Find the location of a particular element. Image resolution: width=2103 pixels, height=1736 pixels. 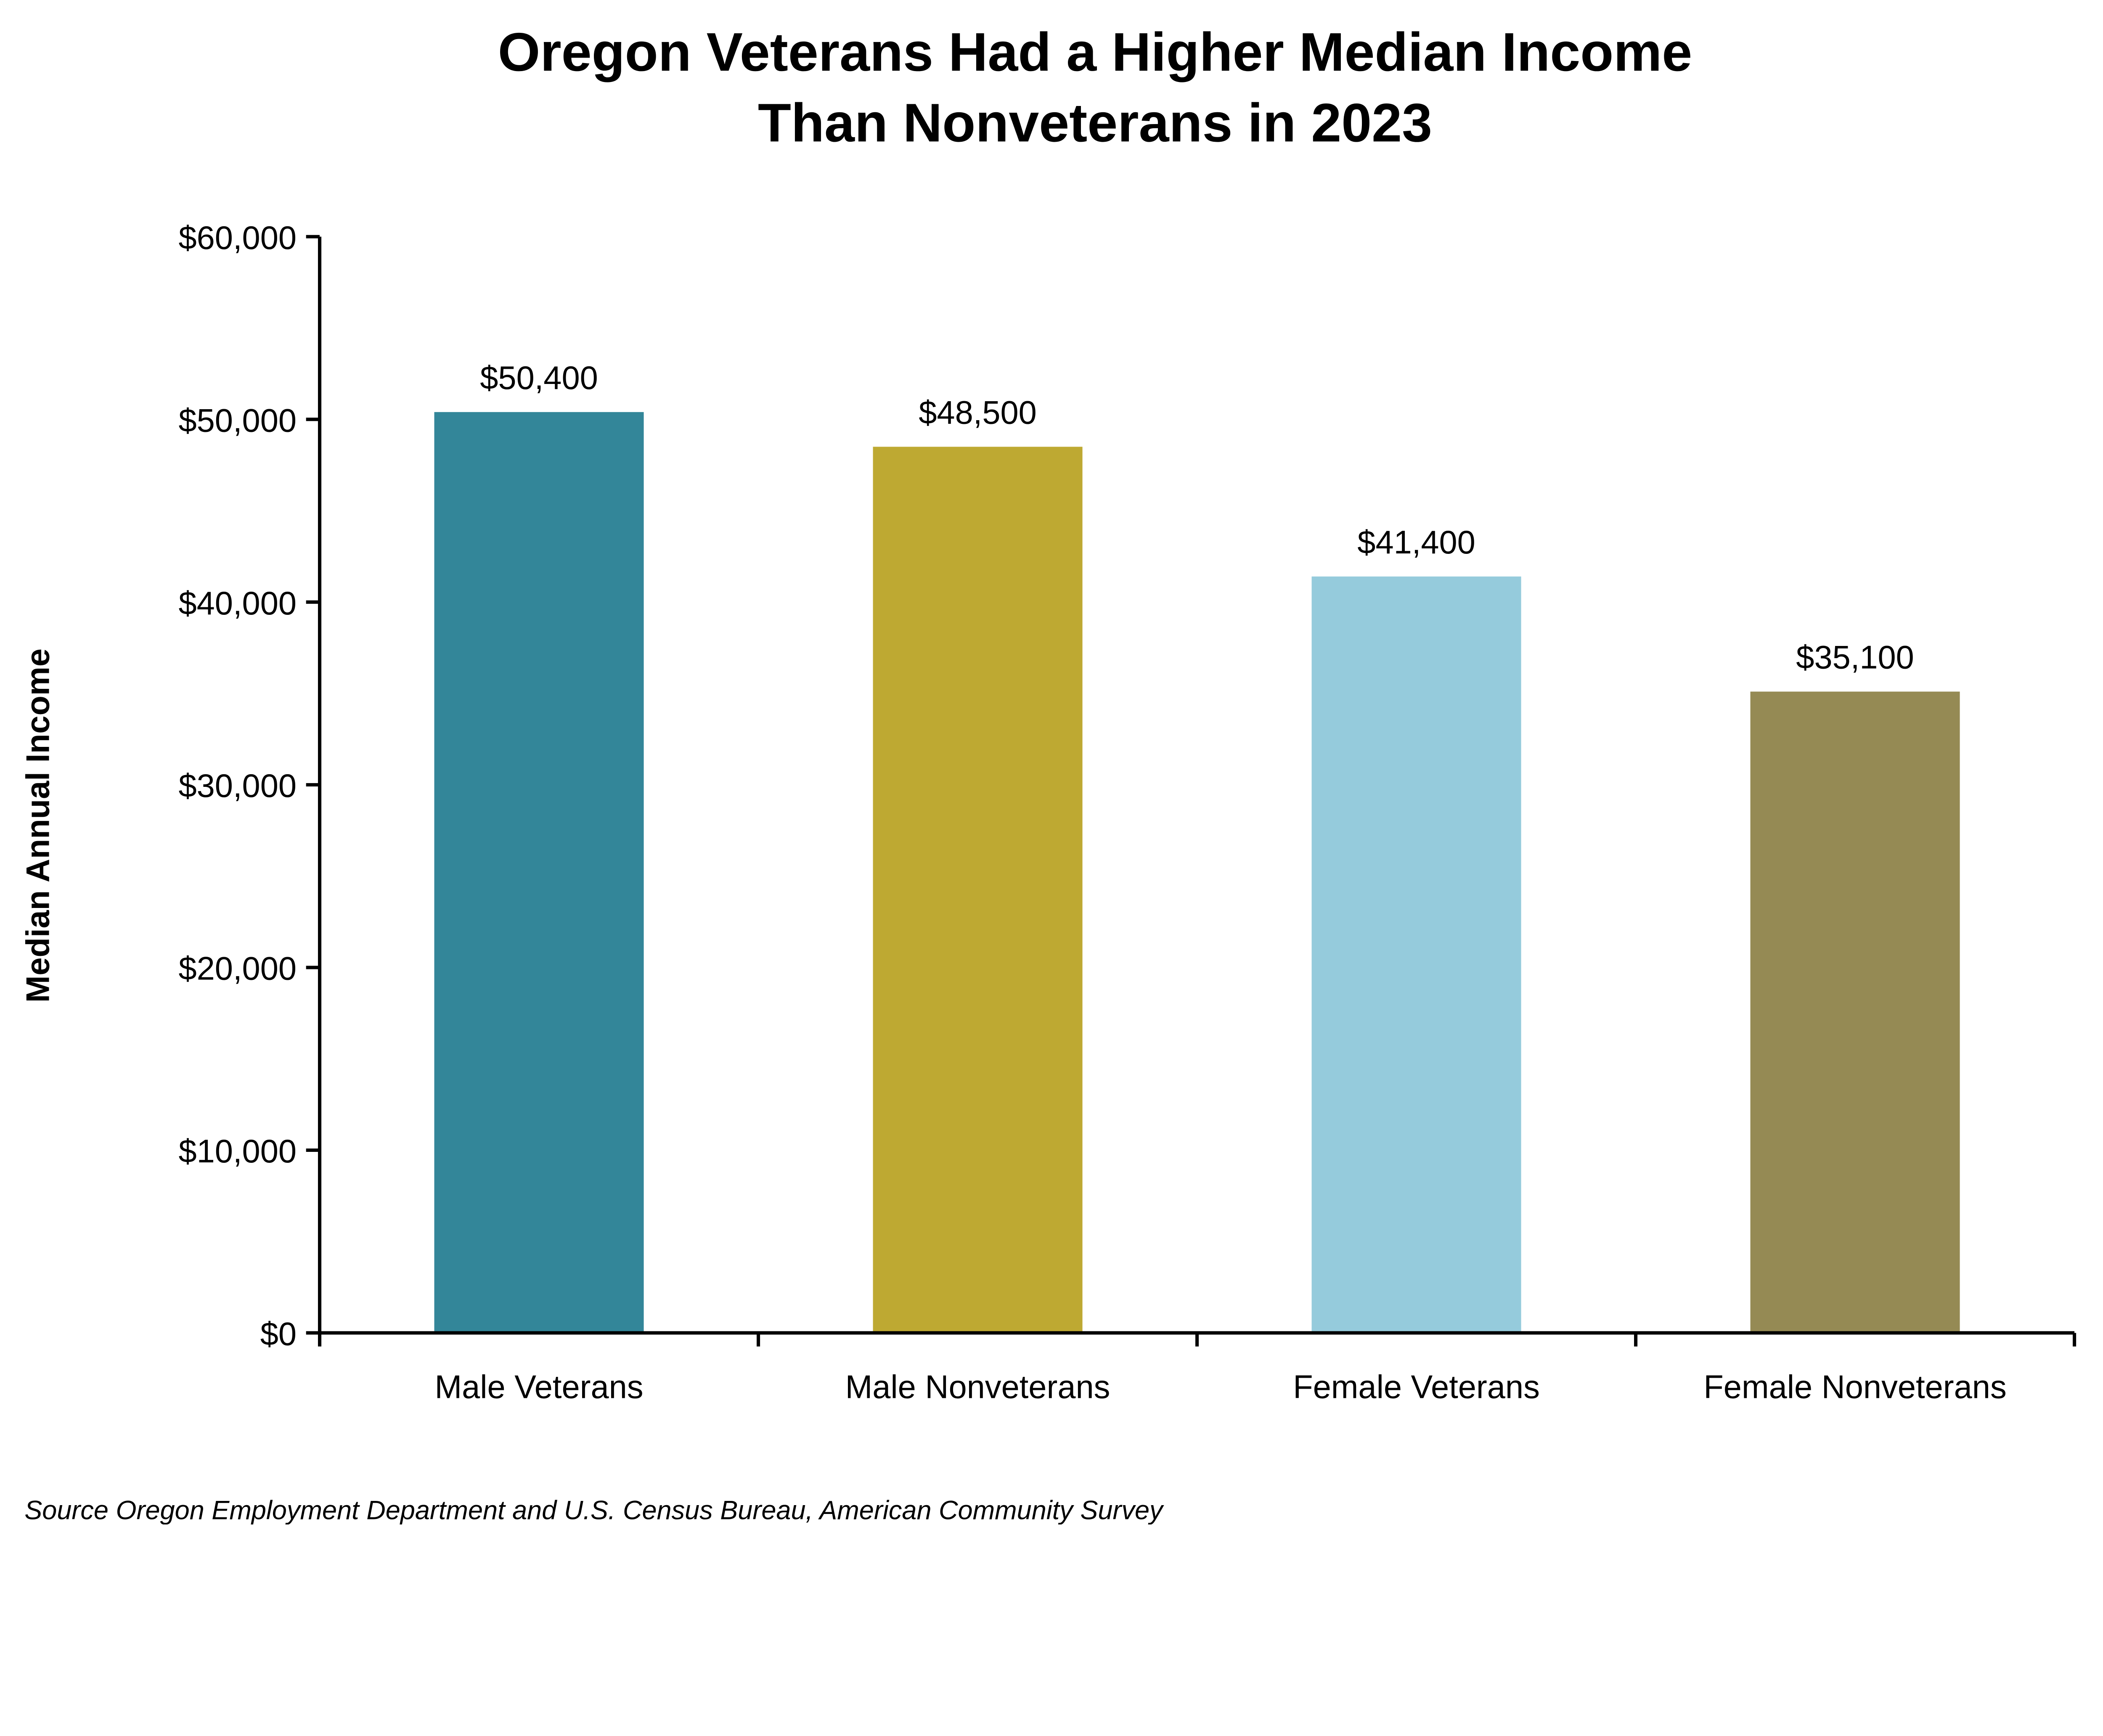

y-tick-label-2: $20,000 is located at coordinates (237, 969).